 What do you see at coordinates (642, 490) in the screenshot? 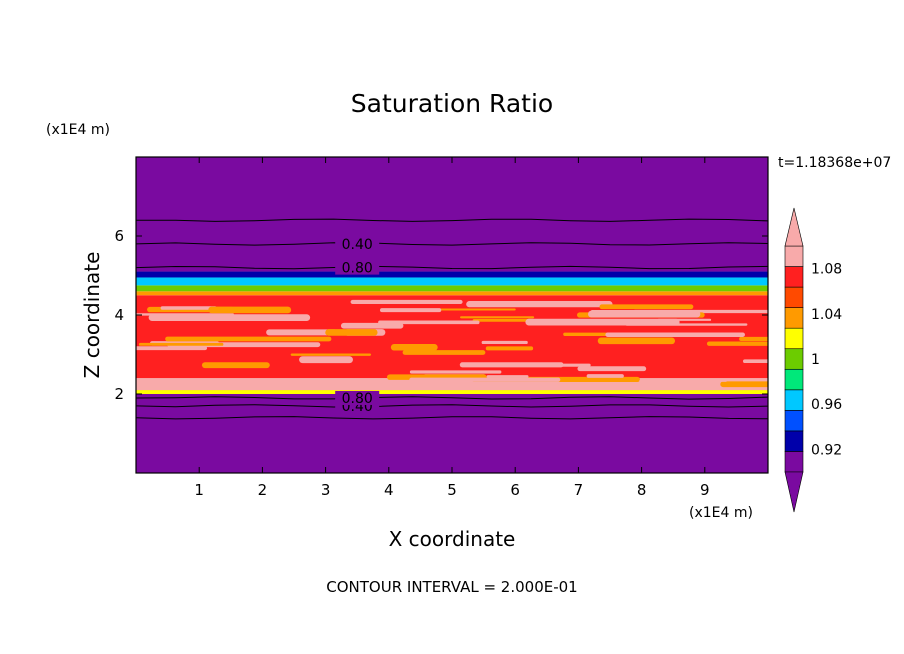
I see `x-tick-label: 8` at bounding box center [642, 490].